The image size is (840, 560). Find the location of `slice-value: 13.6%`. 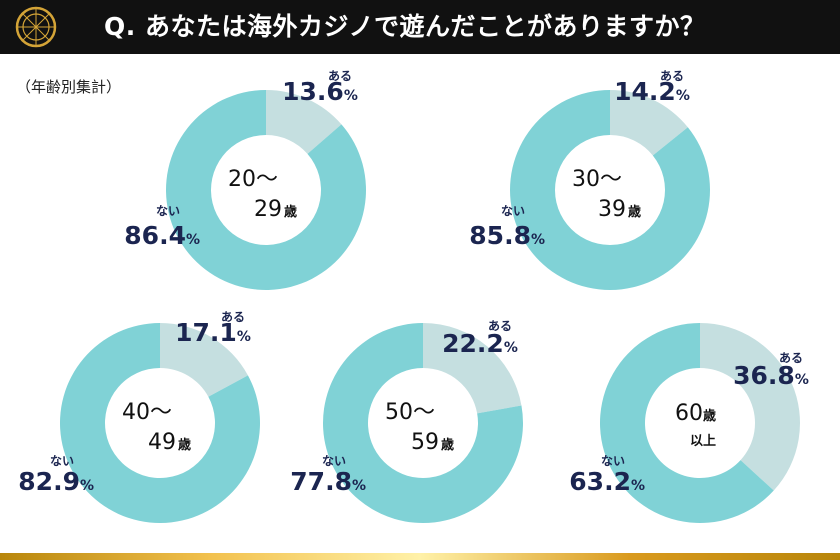

slice-value: 13.6% is located at coordinates (320, 91).